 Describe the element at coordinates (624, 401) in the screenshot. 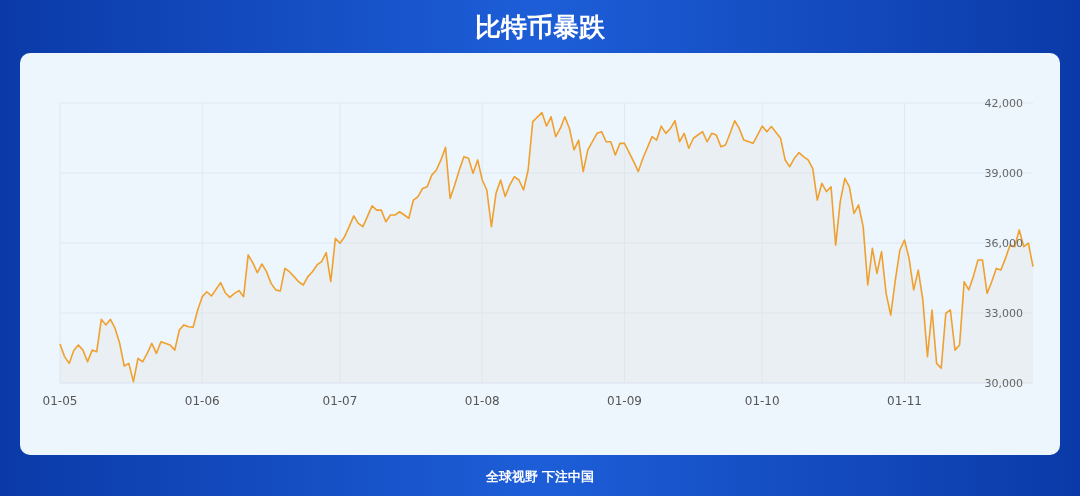

I see `x-tick-label: 01-09` at that location.